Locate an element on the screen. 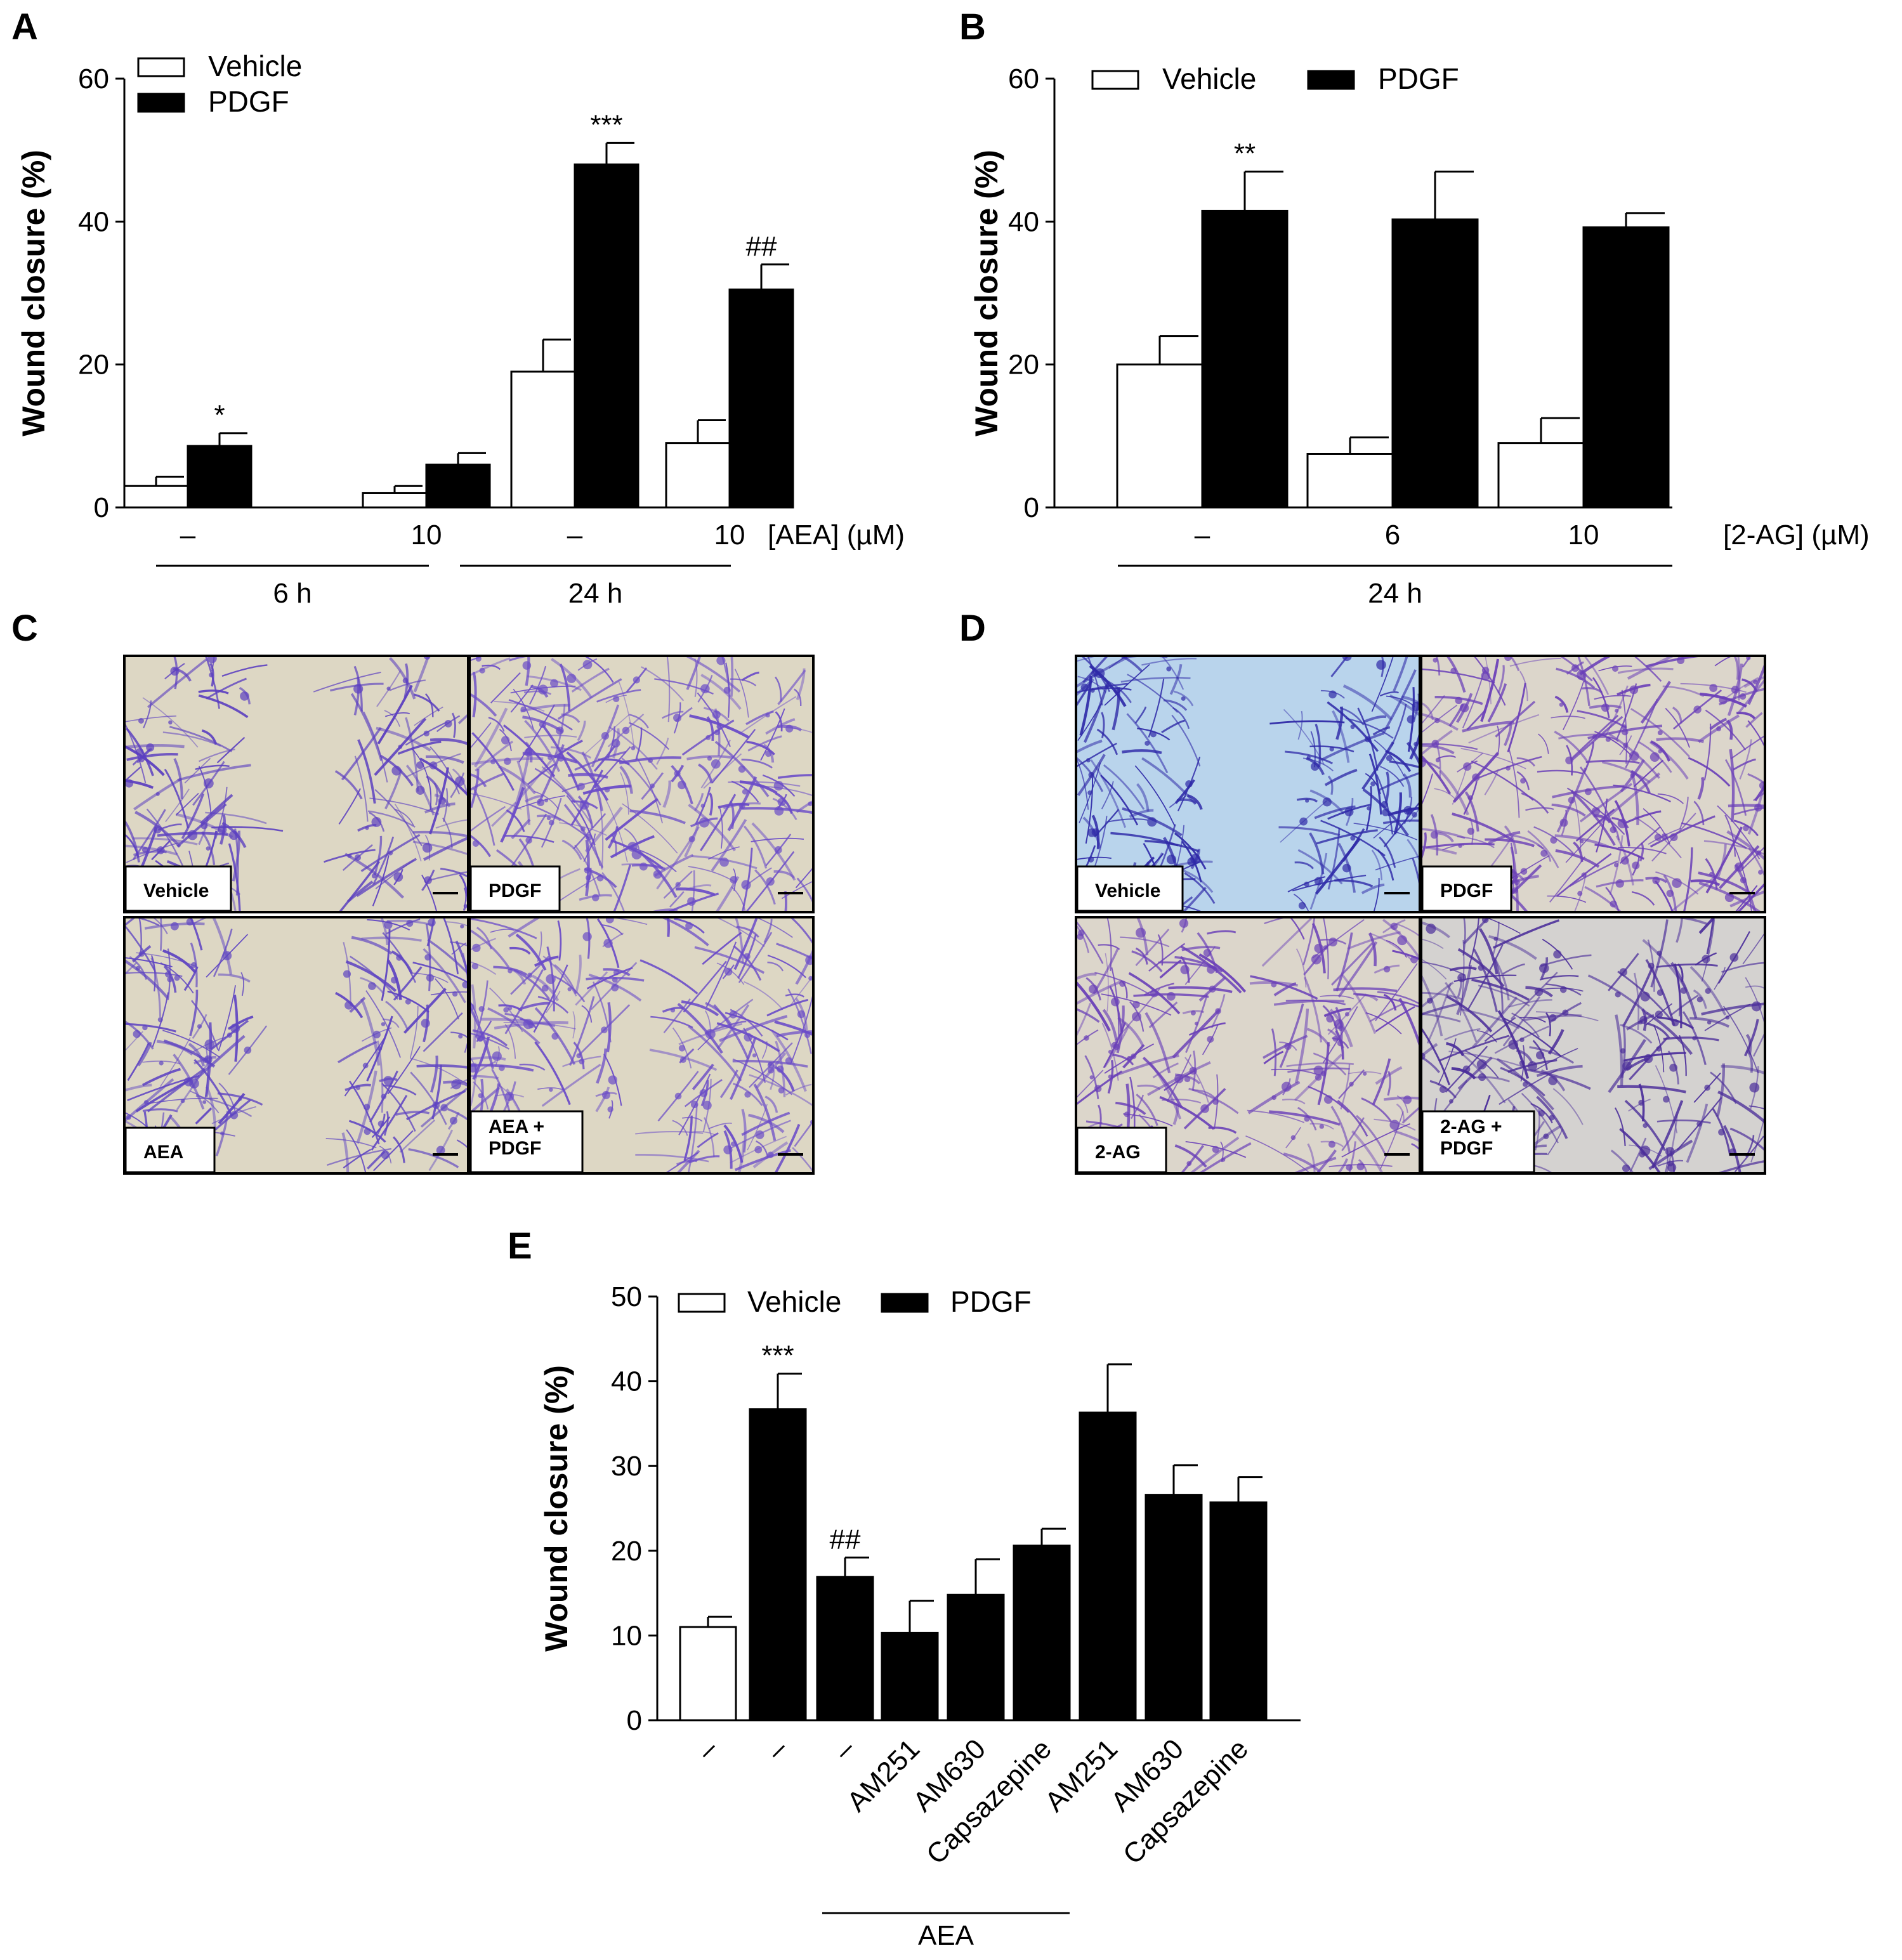 The image size is (1902, 1960). chart-b-legend-label: Vehicle is located at coordinates (1209, 78).